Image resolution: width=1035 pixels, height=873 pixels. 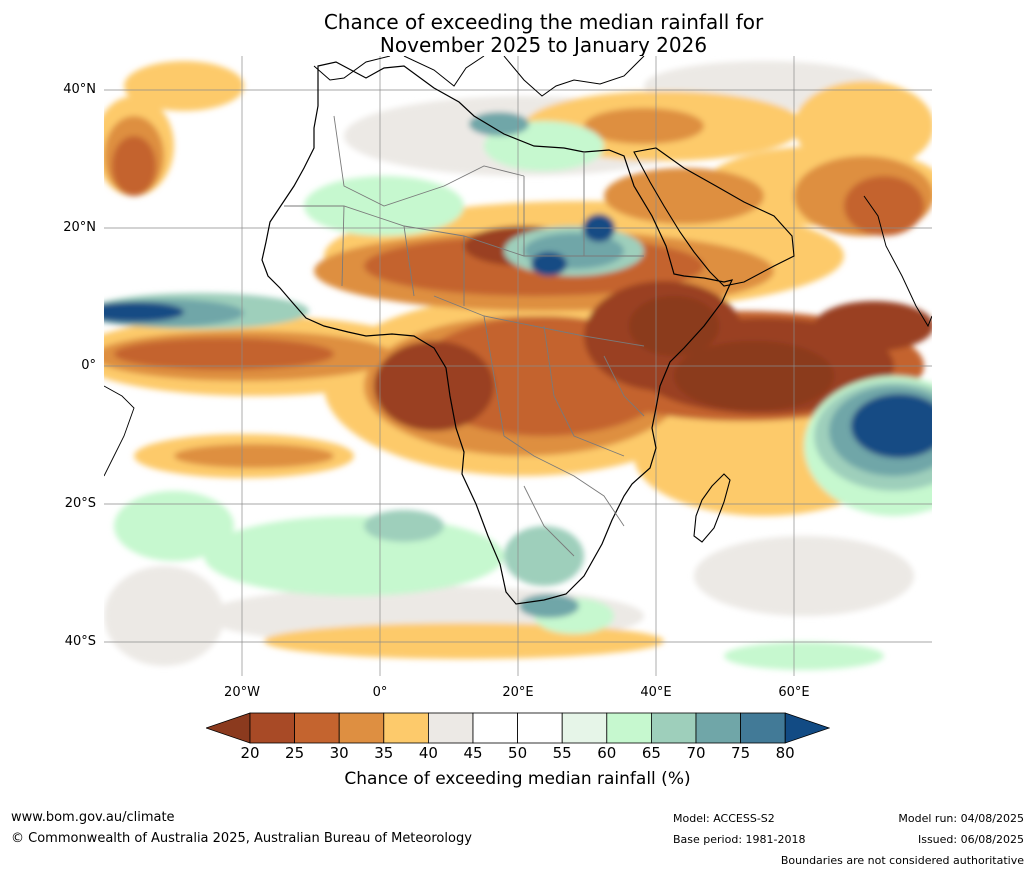 What do you see at coordinates (807, 728) in the screenshot?
I see `colorbar-extend-high` at bounding box center [807, 728].